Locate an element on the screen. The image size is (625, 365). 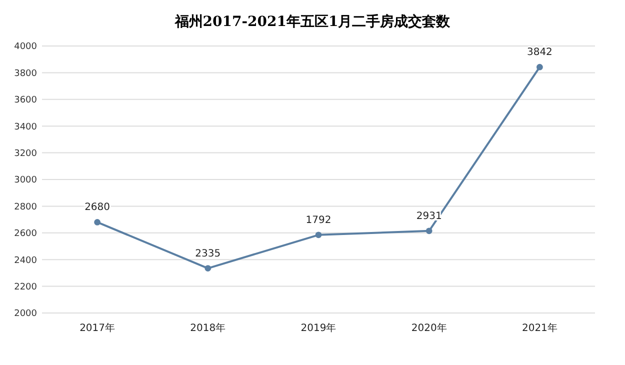
y-tick-label: 2800 is located at coordinates (26, 207).